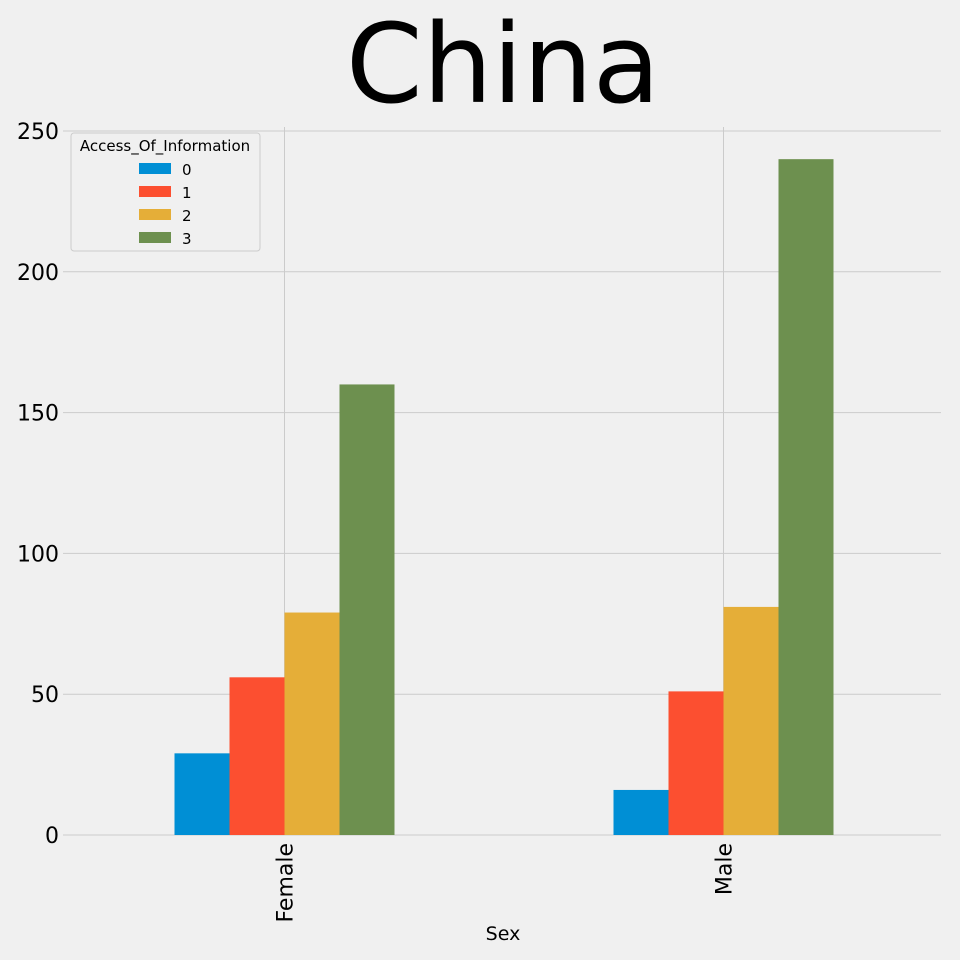 Image resolution: width=960 pixels, height=960 pixels. What do you see at coordinates (503, 934) in the screenshot?
I see `x-axis-label: Sex` at bounding box center [503, 934].